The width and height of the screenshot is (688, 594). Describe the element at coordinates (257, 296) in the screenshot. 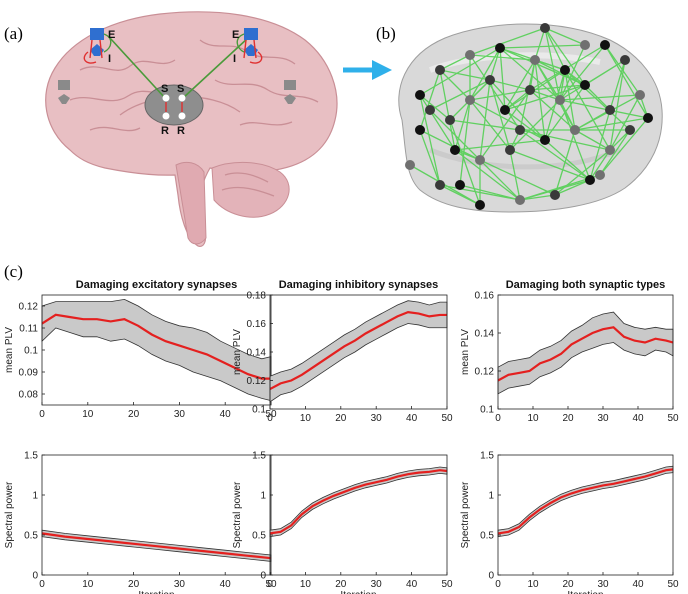

I see `y-tick-label: 0.18` at that location.